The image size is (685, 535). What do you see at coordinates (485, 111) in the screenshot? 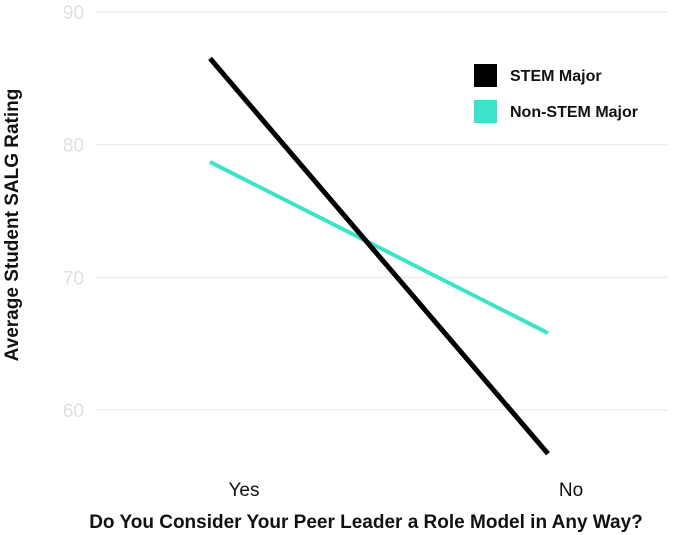
I see `legend-swatch-non-stem-major` at bounding box center [485, 111].